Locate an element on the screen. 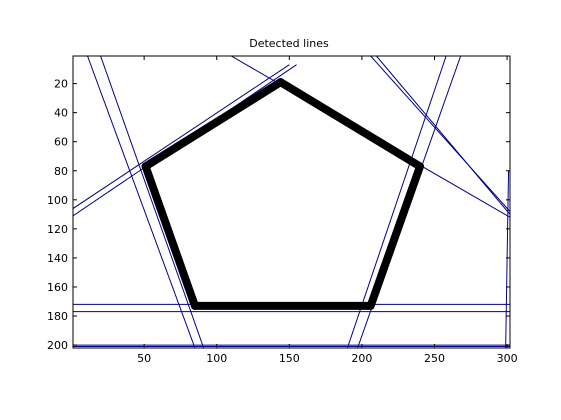 The width and height of the screenshot is (561, 420). y-tick-label-20: 20 is located at coordinates (61, 84).